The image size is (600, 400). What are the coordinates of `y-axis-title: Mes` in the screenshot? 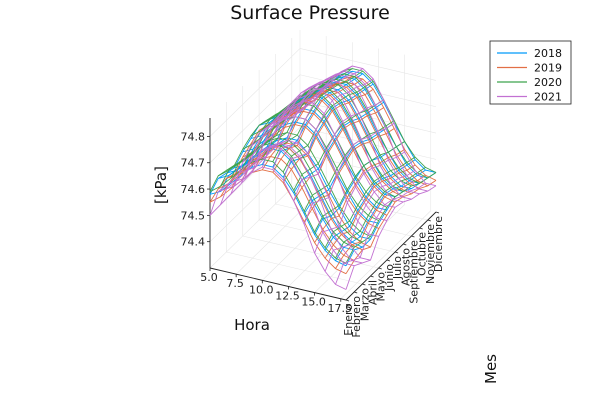 It's located at (491, 369).